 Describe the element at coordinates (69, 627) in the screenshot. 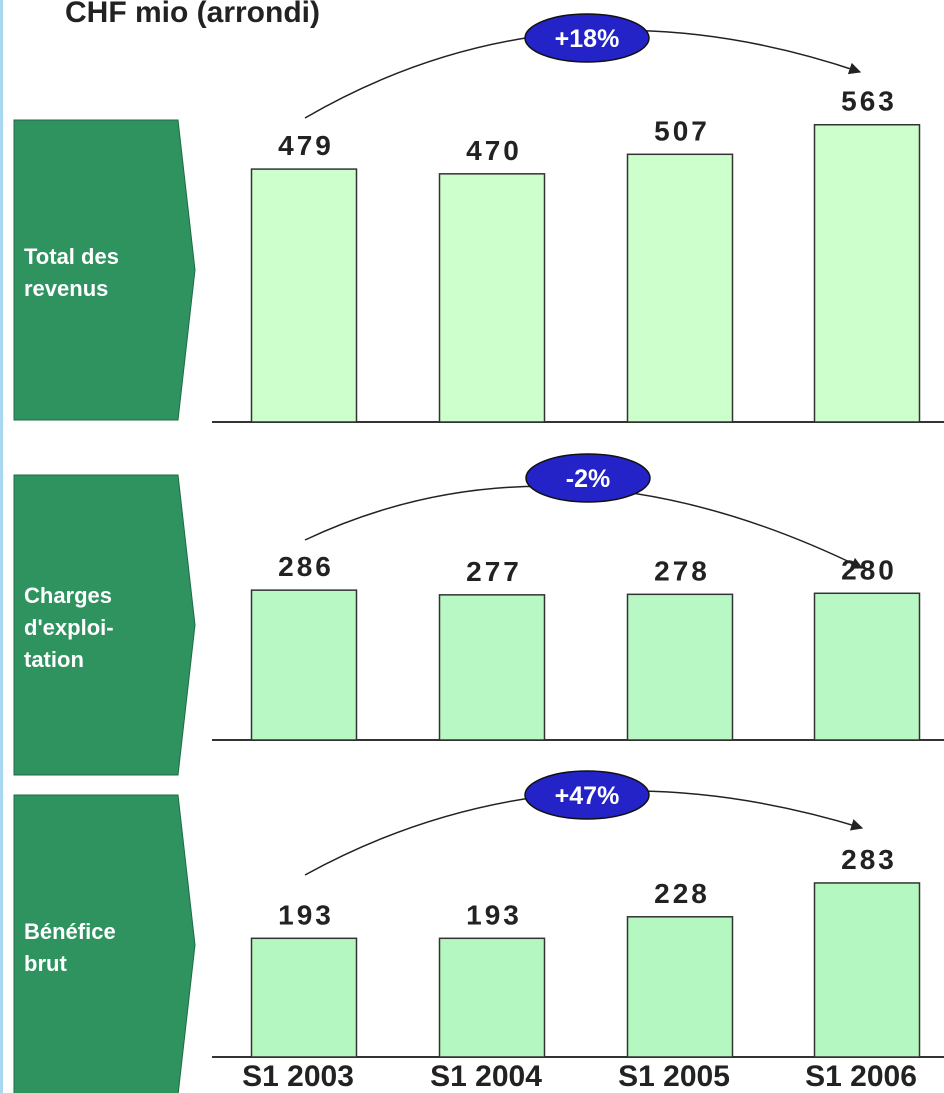

I see `row-label: d'exploi-` at that location.